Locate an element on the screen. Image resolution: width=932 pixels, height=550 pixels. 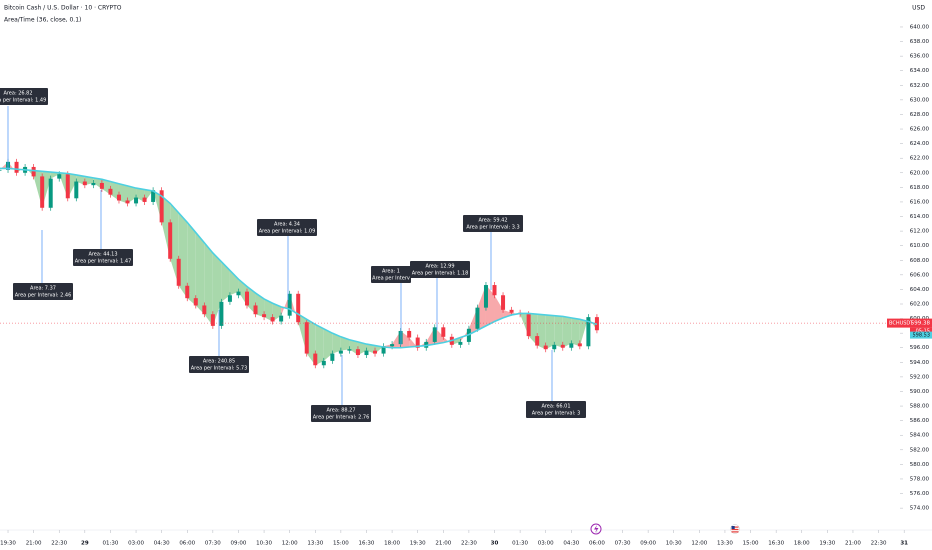
y-tick-label: 602.00 is located at coordinates (920, 305).